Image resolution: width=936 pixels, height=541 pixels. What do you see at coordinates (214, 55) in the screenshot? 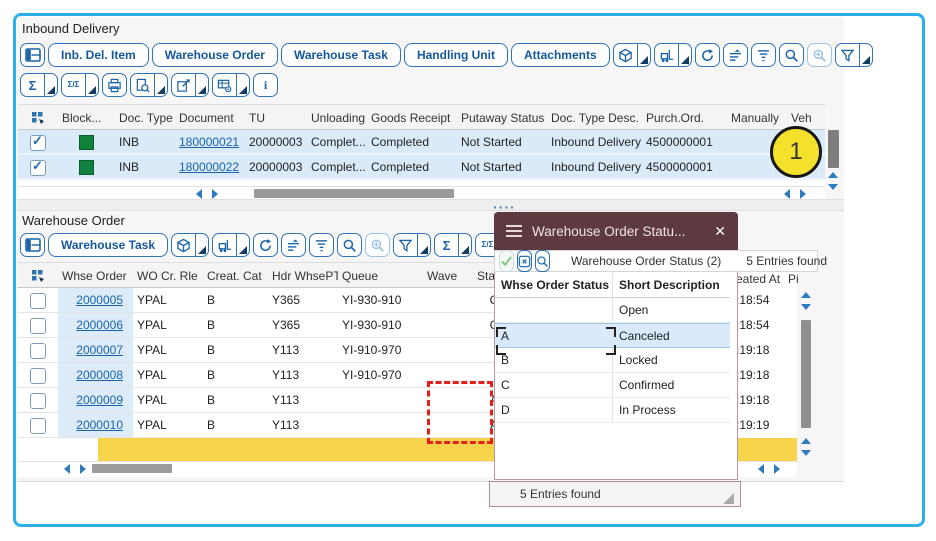
I see `warehouse-order-button: Warehouse Order` at bounding box center [214, 55].